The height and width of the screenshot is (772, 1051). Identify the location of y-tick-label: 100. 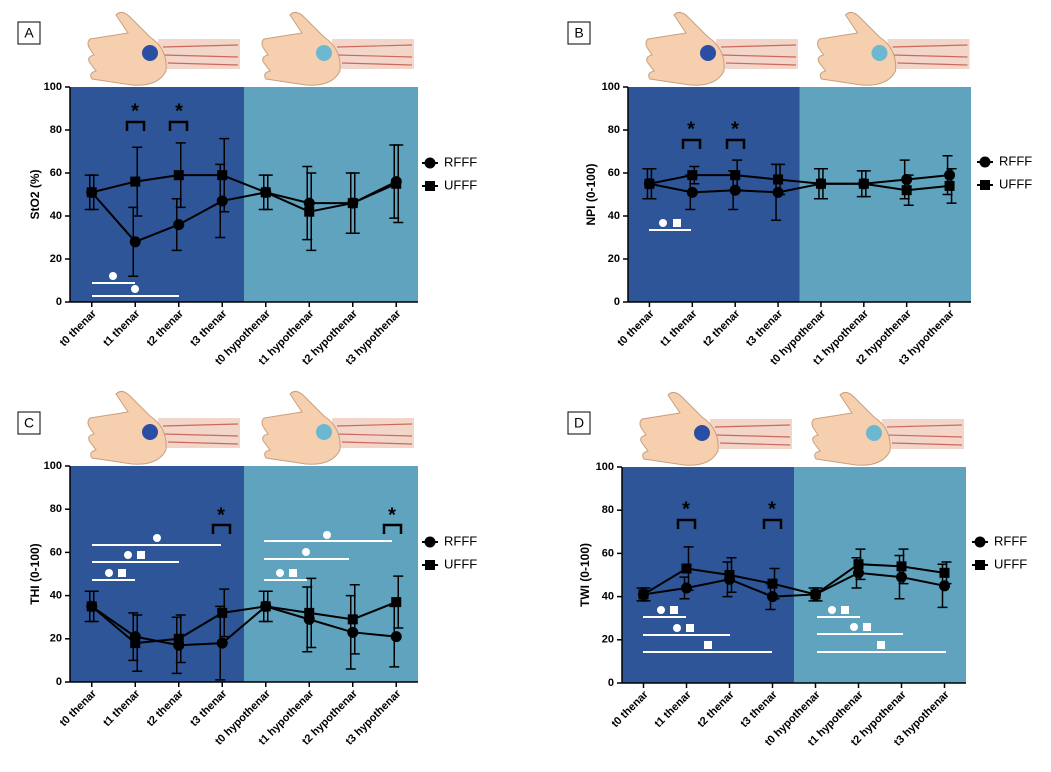
(53, 87).